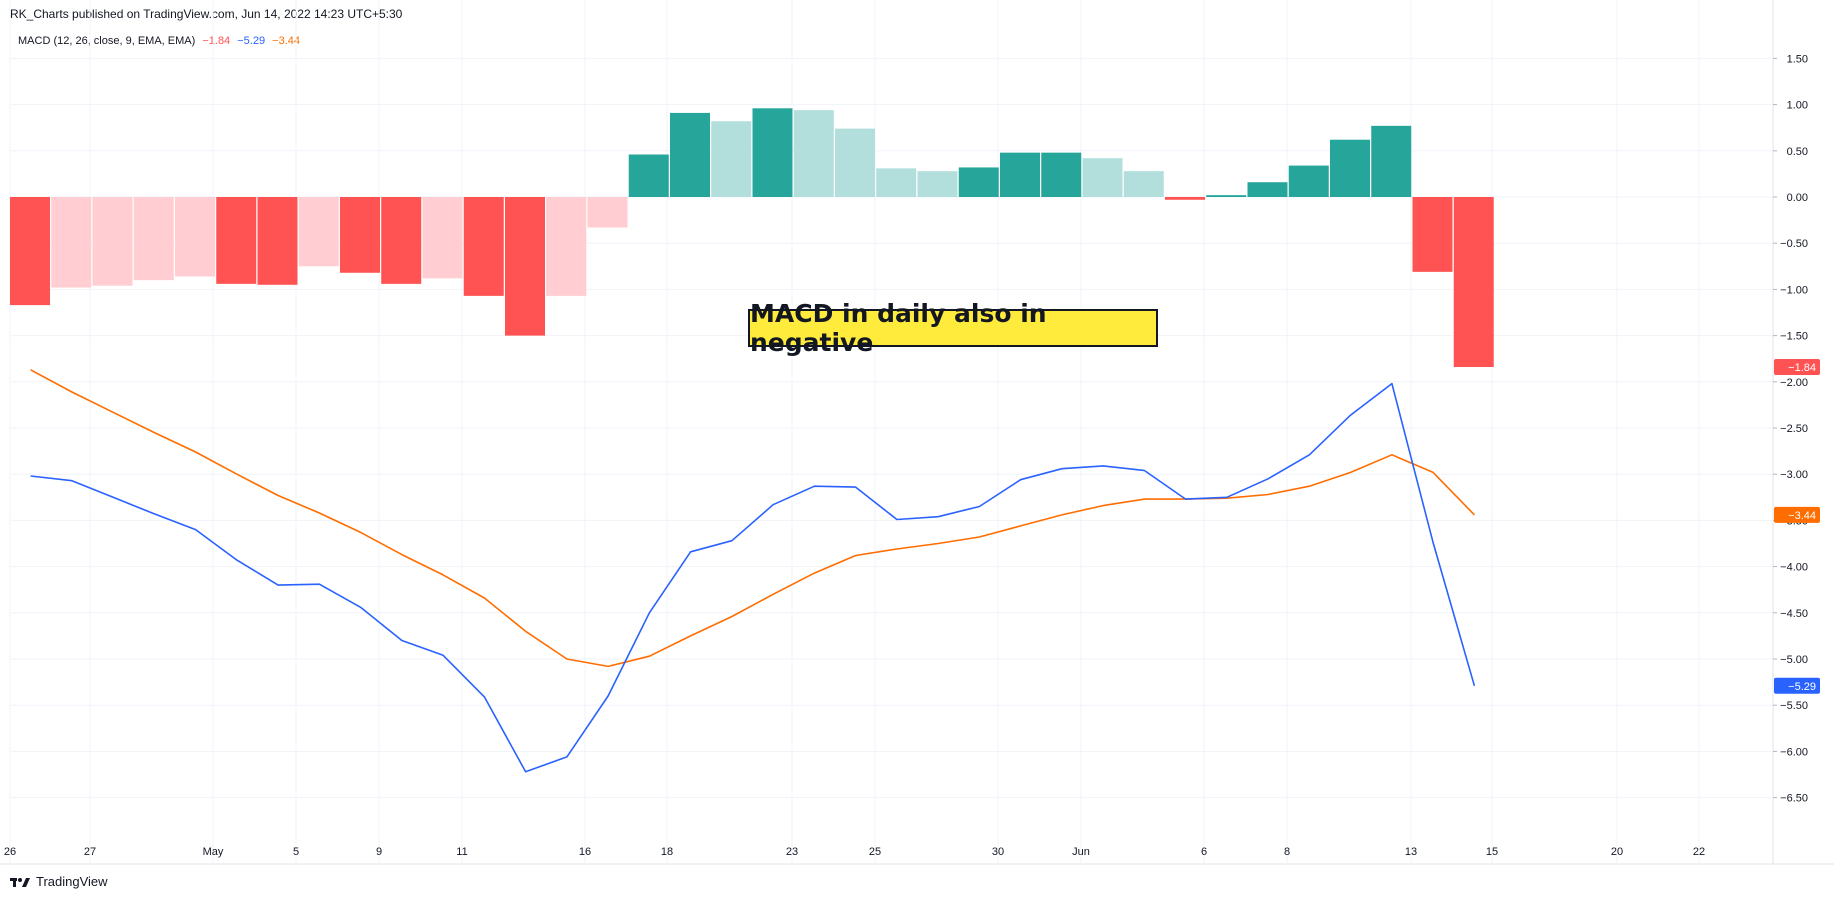  Describe the element at coordinates (1617, 852) in the screenshot. I see `x-tick-label: 20` at that location.